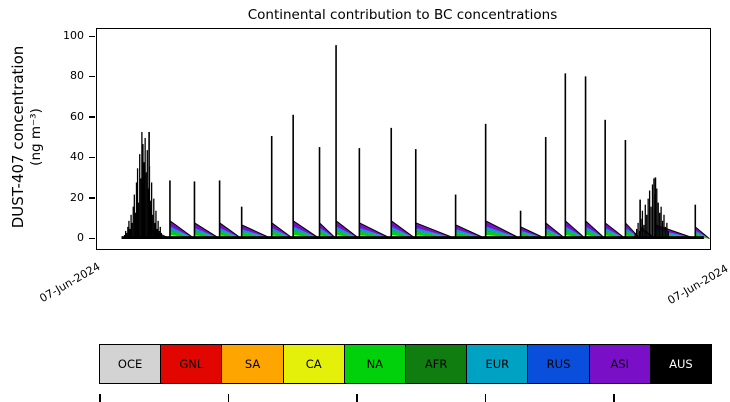 This screenshot has height=402, width=730. I want to click on legend-label: ASI, so click(619, 364).